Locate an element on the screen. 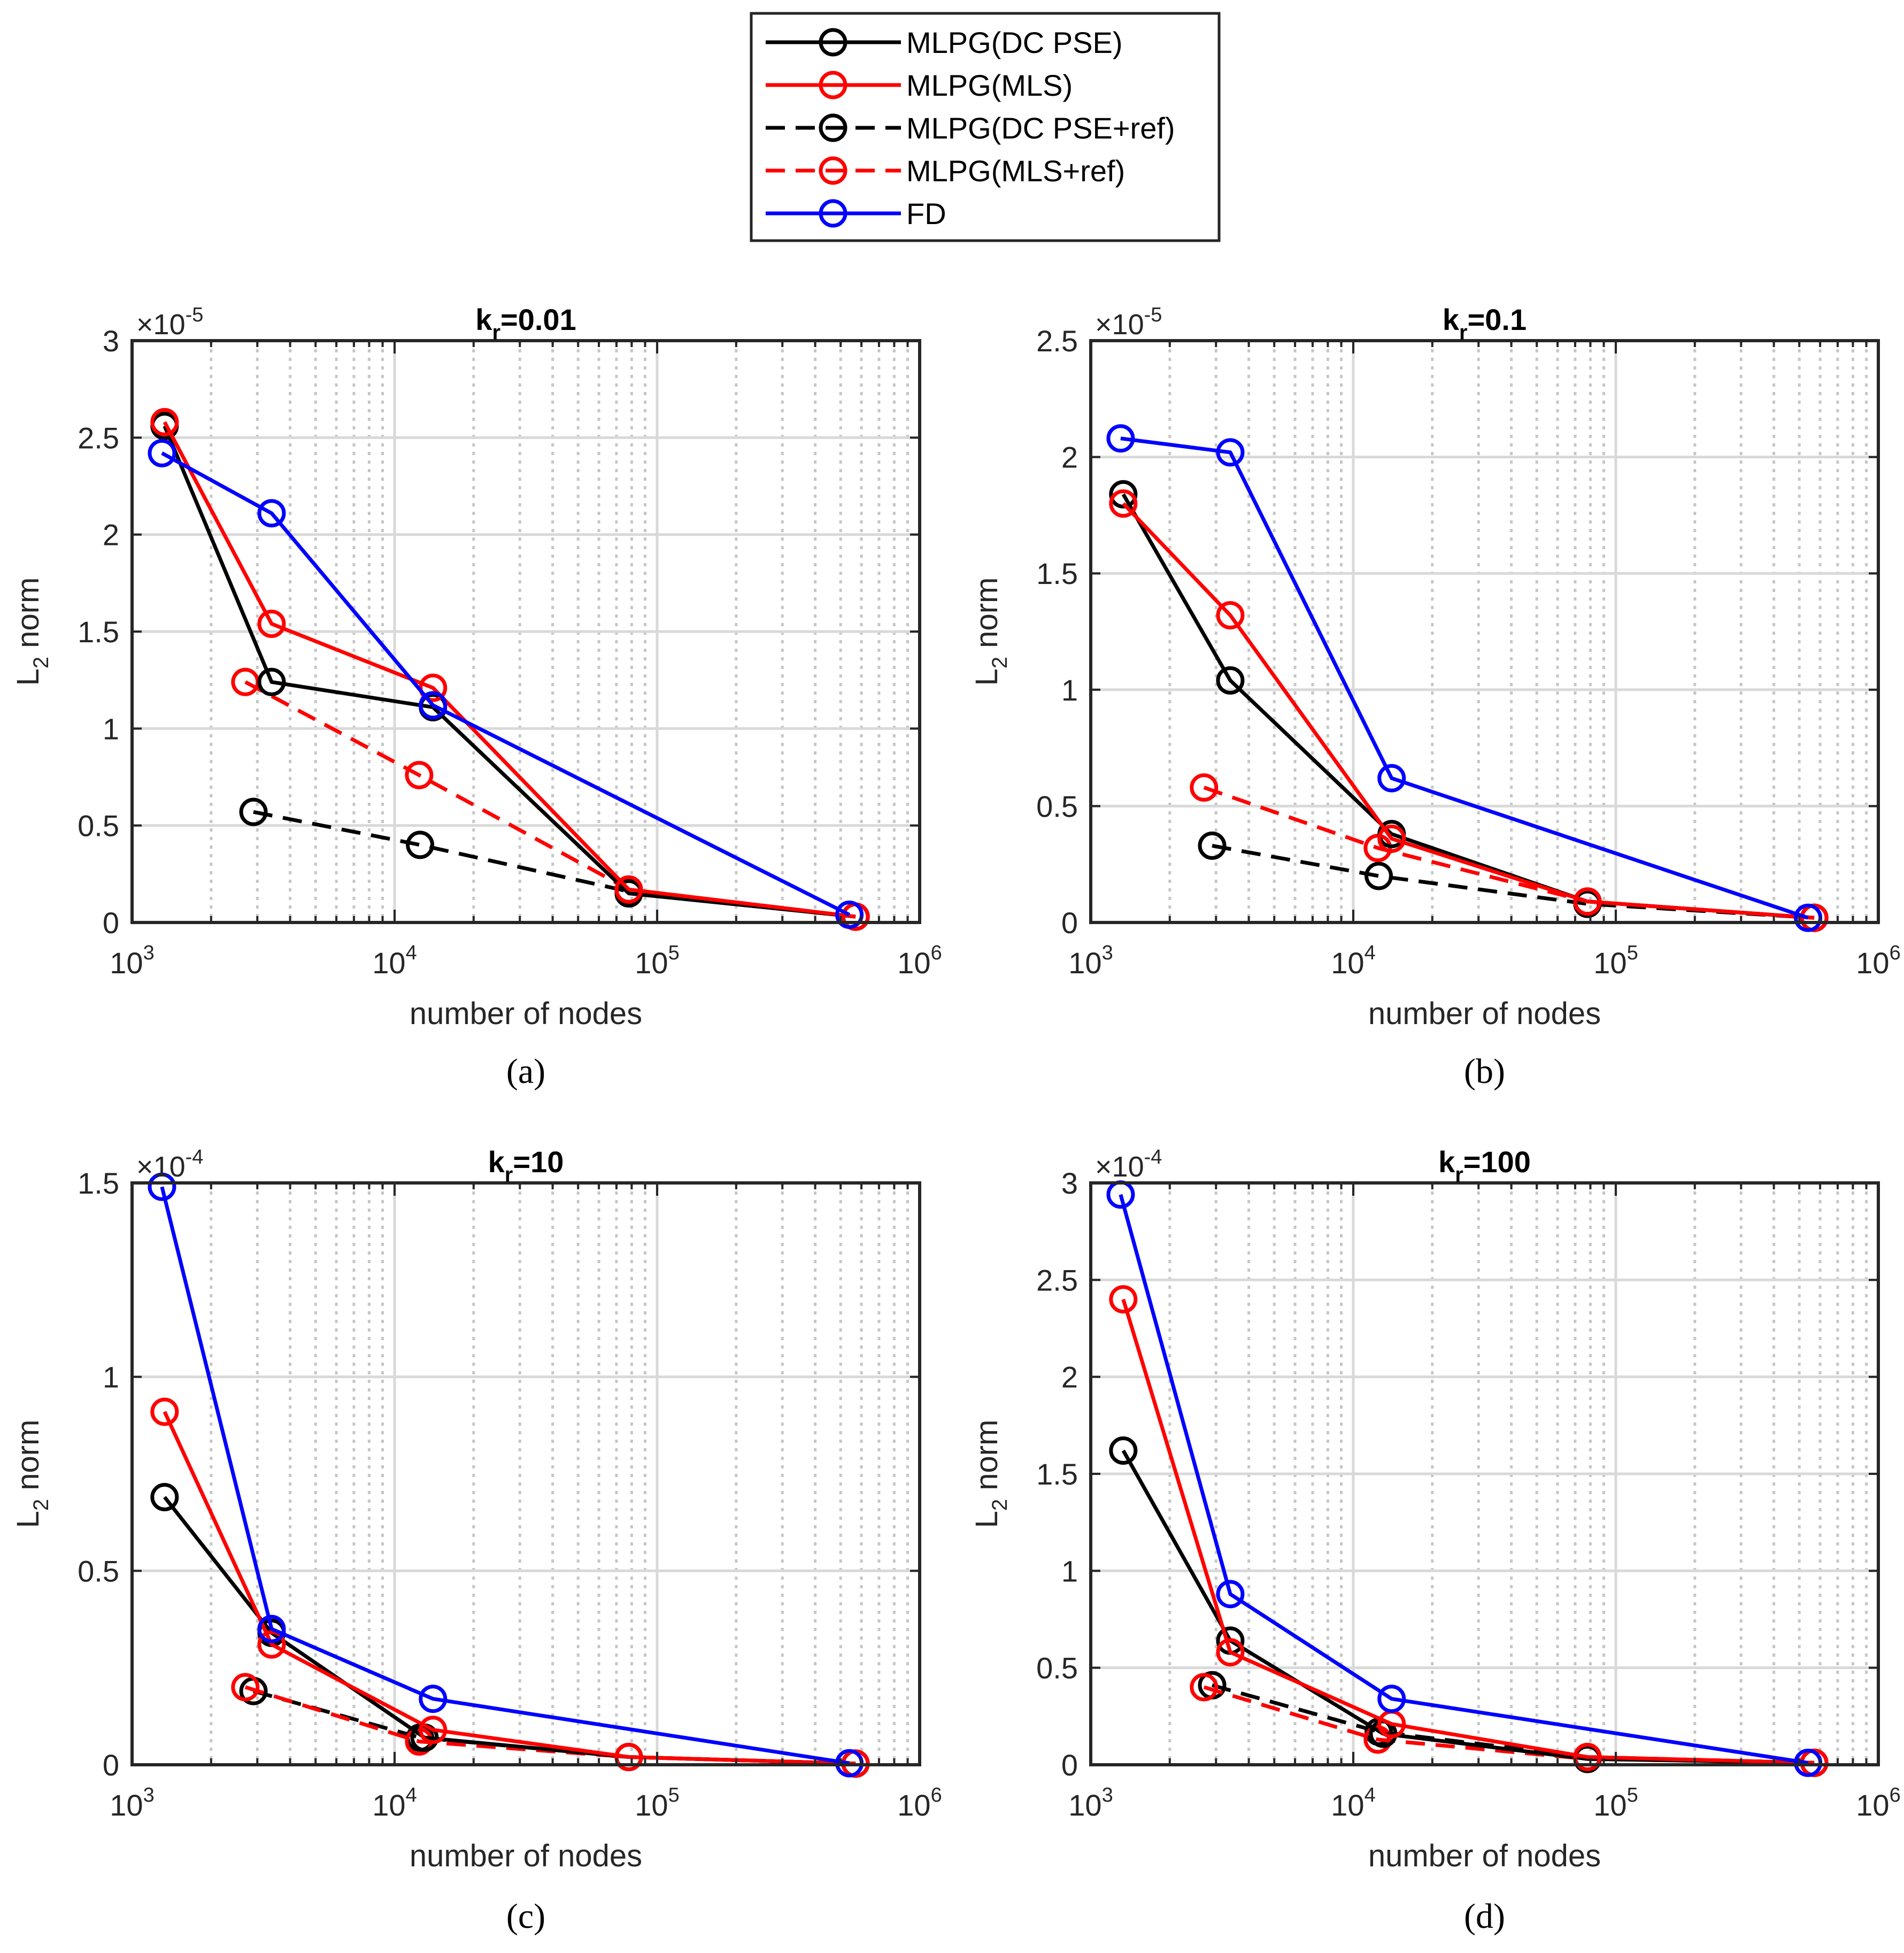  axis-multiplier: ×10⁻⁵ is located at coordinates (169, 322).